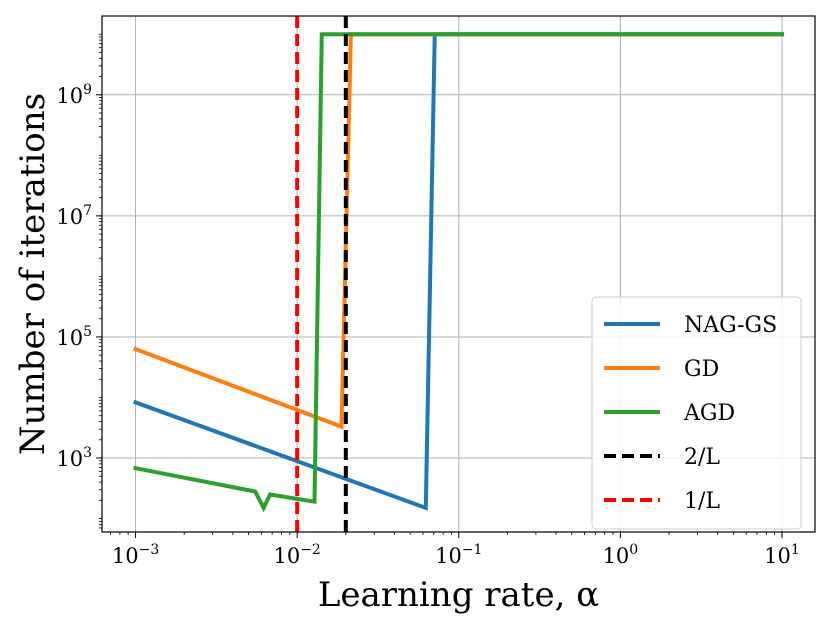 This screenshot has width=830, height=623. What do you see at coordinates (702, 457) in the screenshot?
I see `legend-label-2-l: 2/L` at bounding box center [702, 457].